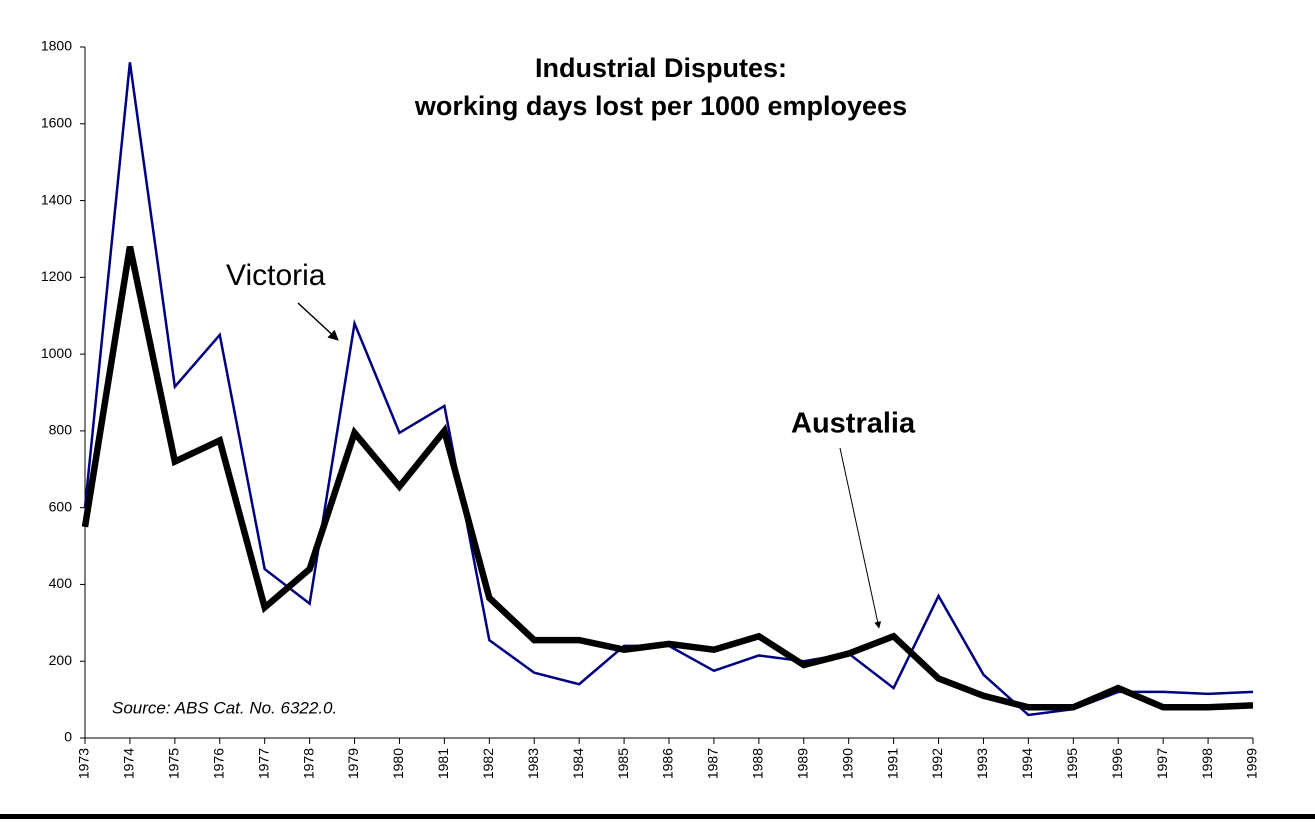 The height and width of the screenshot is (823, 1315). What do you see at coordinates (174, 763) in the screenshot?
I see `x-tick-label: 1975` at bounding box center [174, 763].